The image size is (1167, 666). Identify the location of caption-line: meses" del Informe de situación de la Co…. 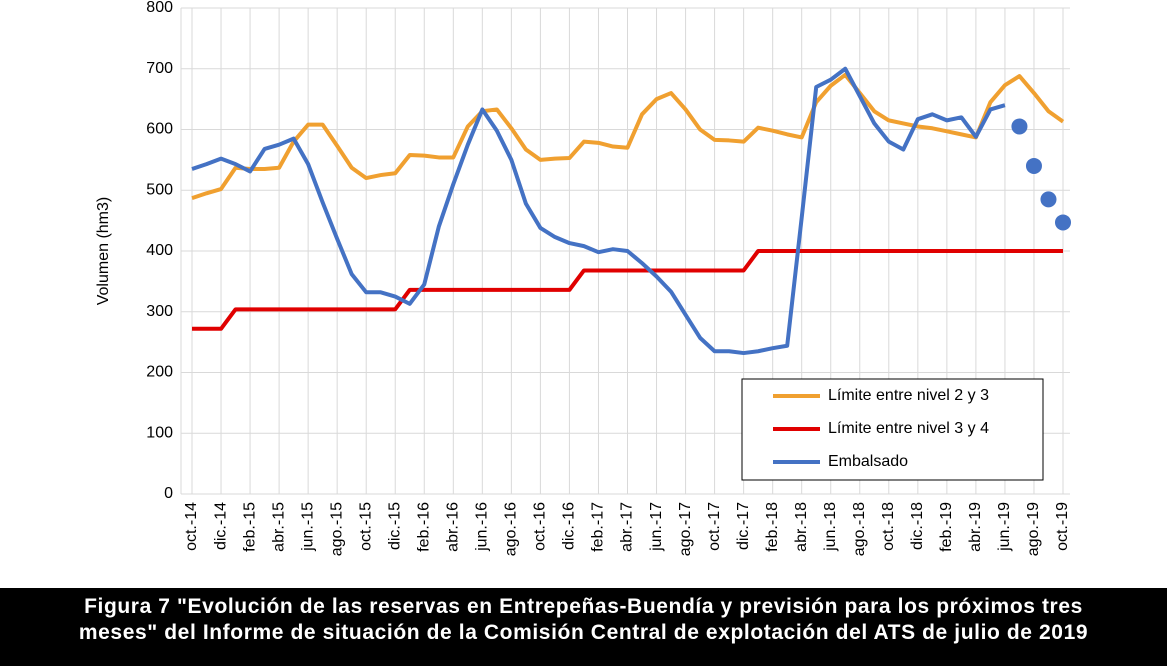
(583, 632).